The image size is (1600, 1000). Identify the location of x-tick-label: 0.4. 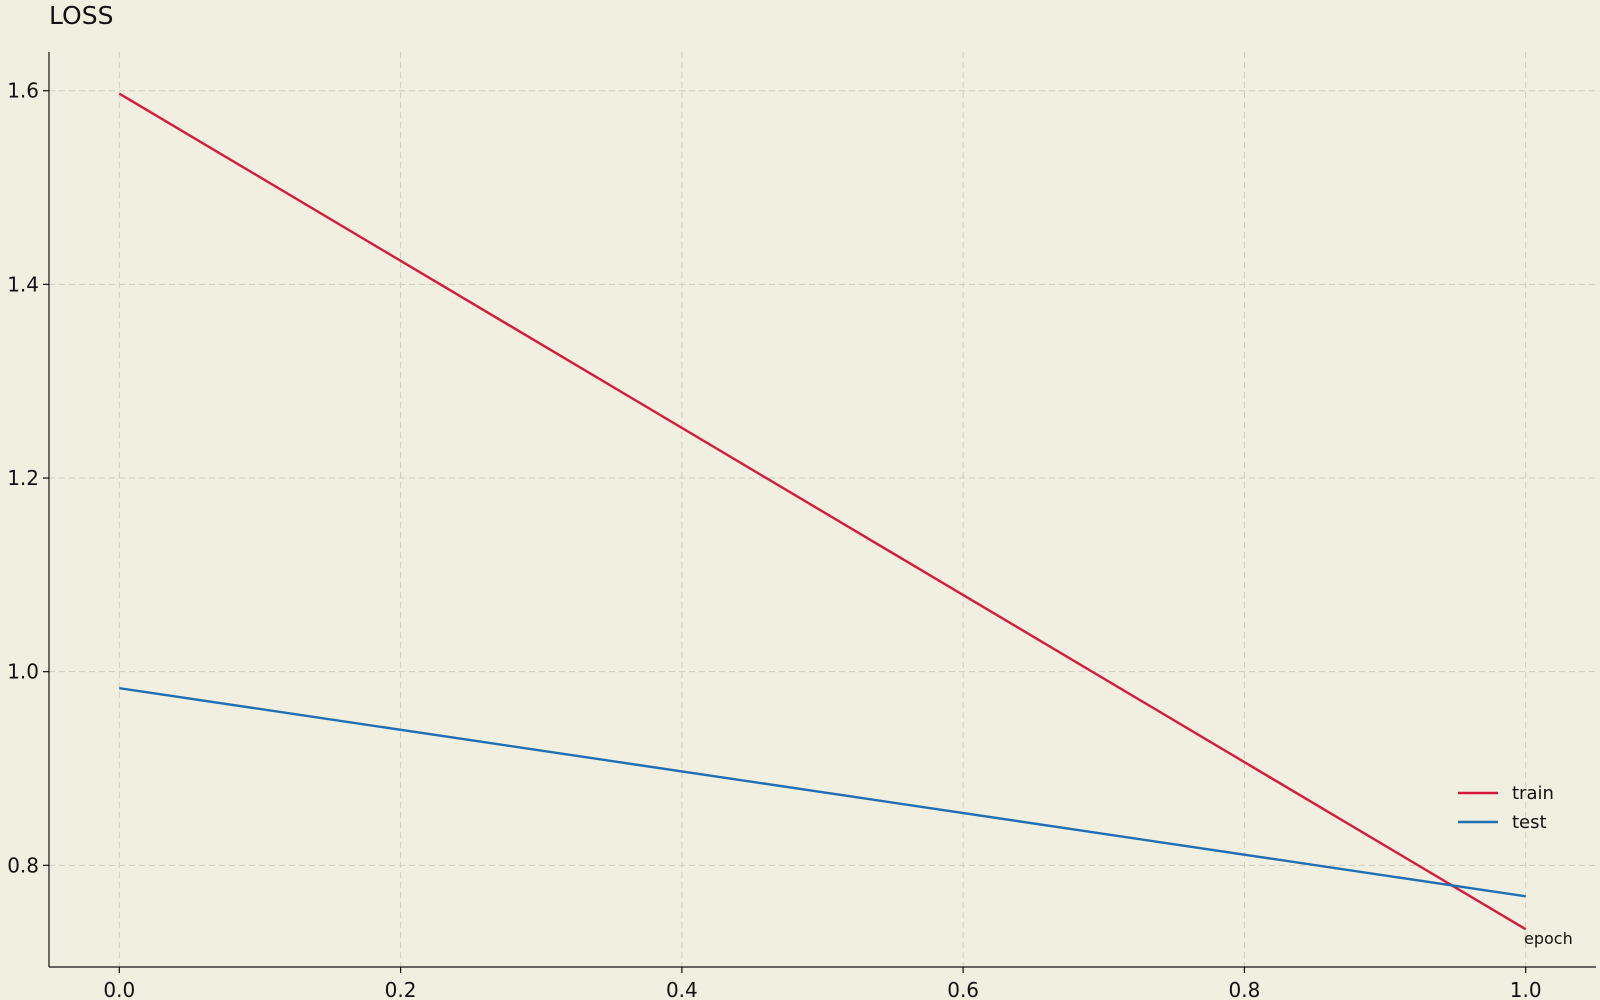
(682, 989).